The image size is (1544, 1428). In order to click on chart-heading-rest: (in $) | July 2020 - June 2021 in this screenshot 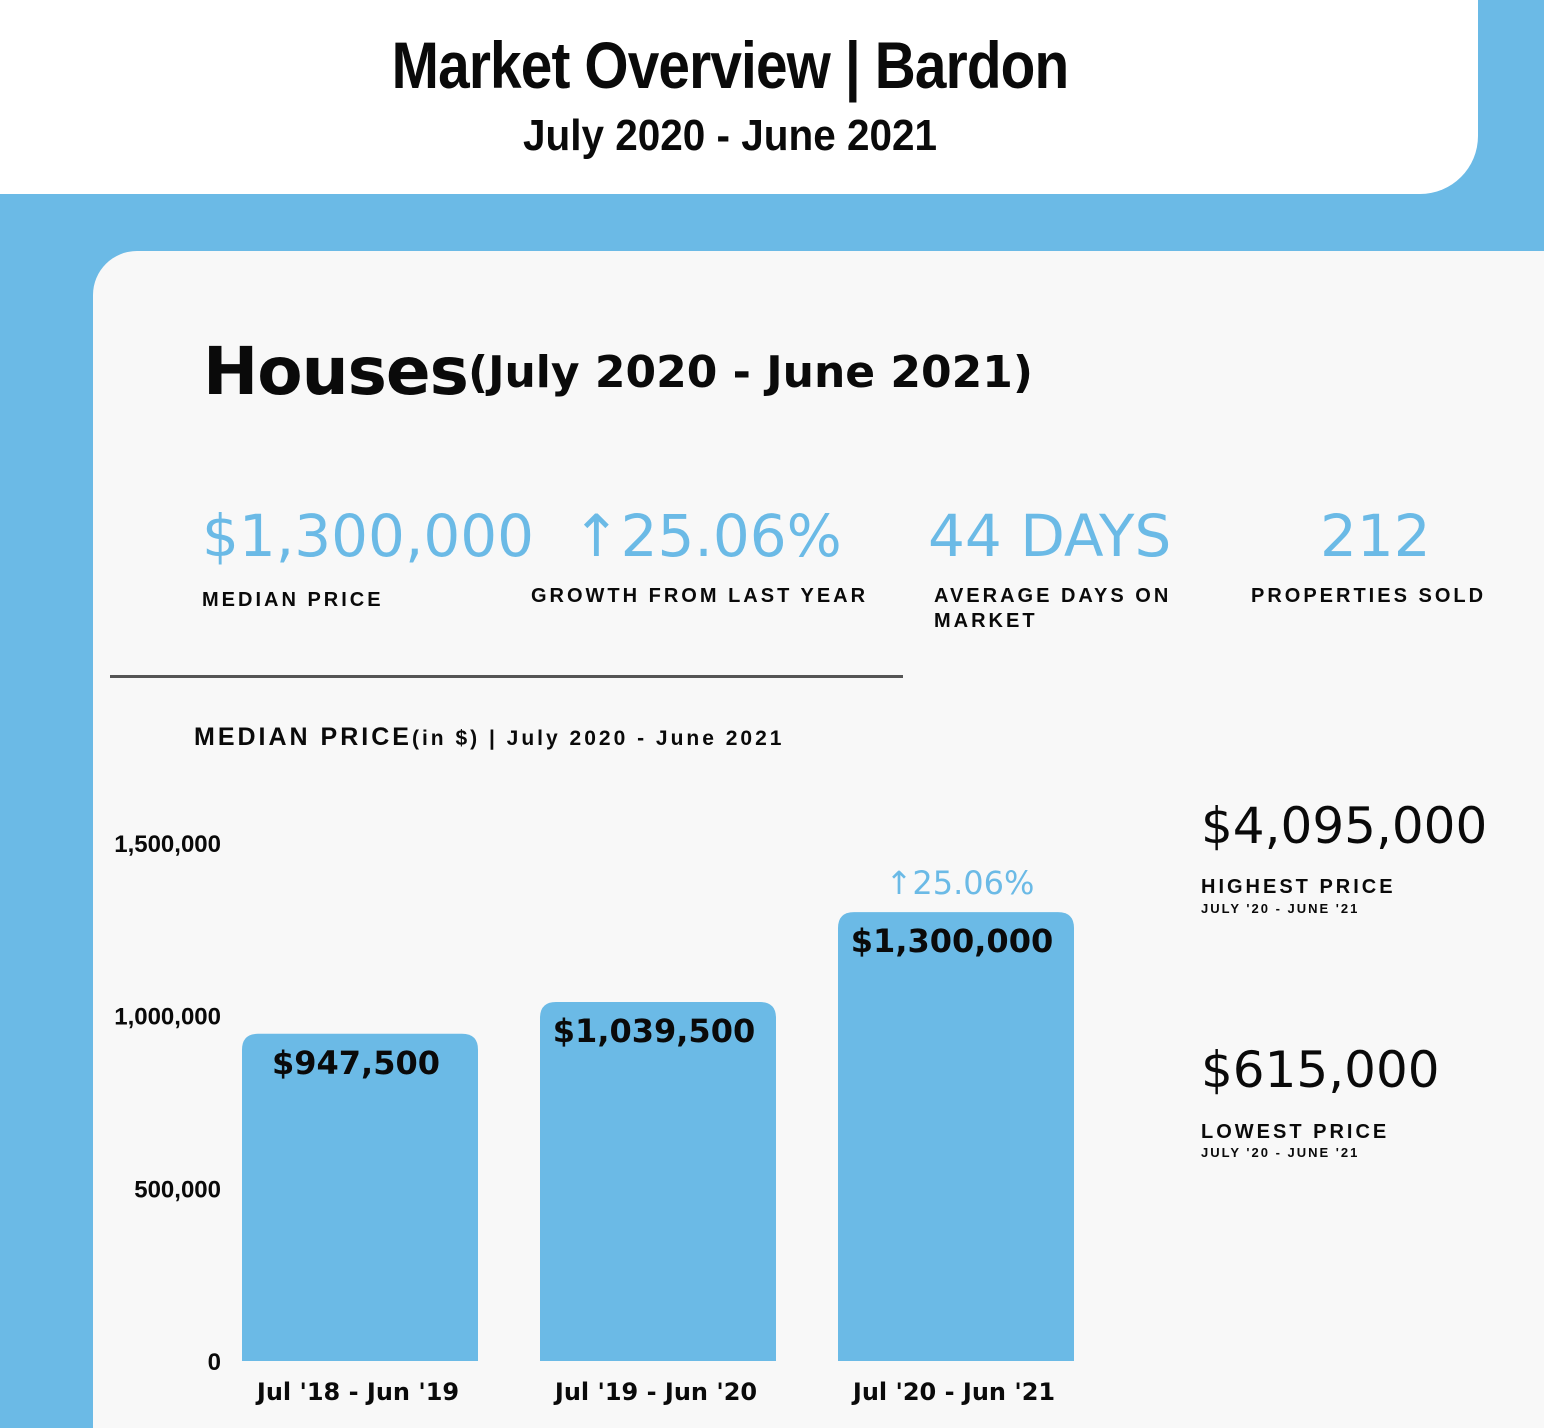, I will do `click(598, 738)`.